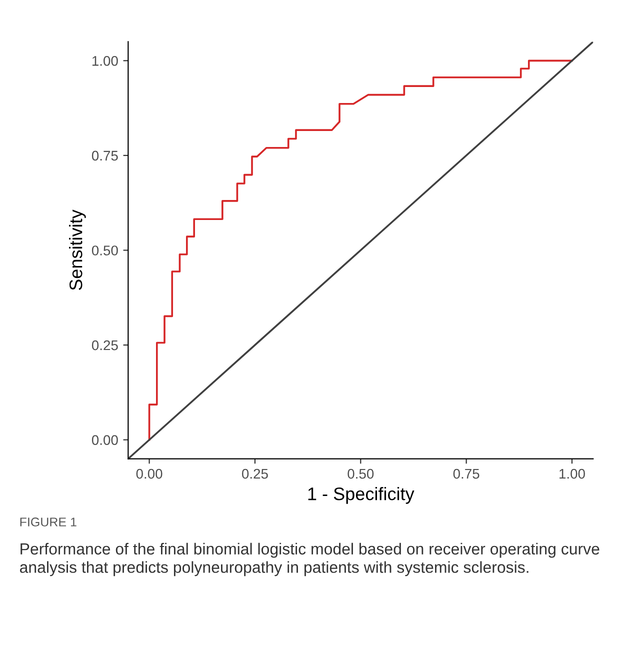 The height and width of the screenshot is (662, 644). What do you see at coordinates (105, 155) in the screenshot?
I see `y-tick-label: 0.75` at bounding box center [105, 155].